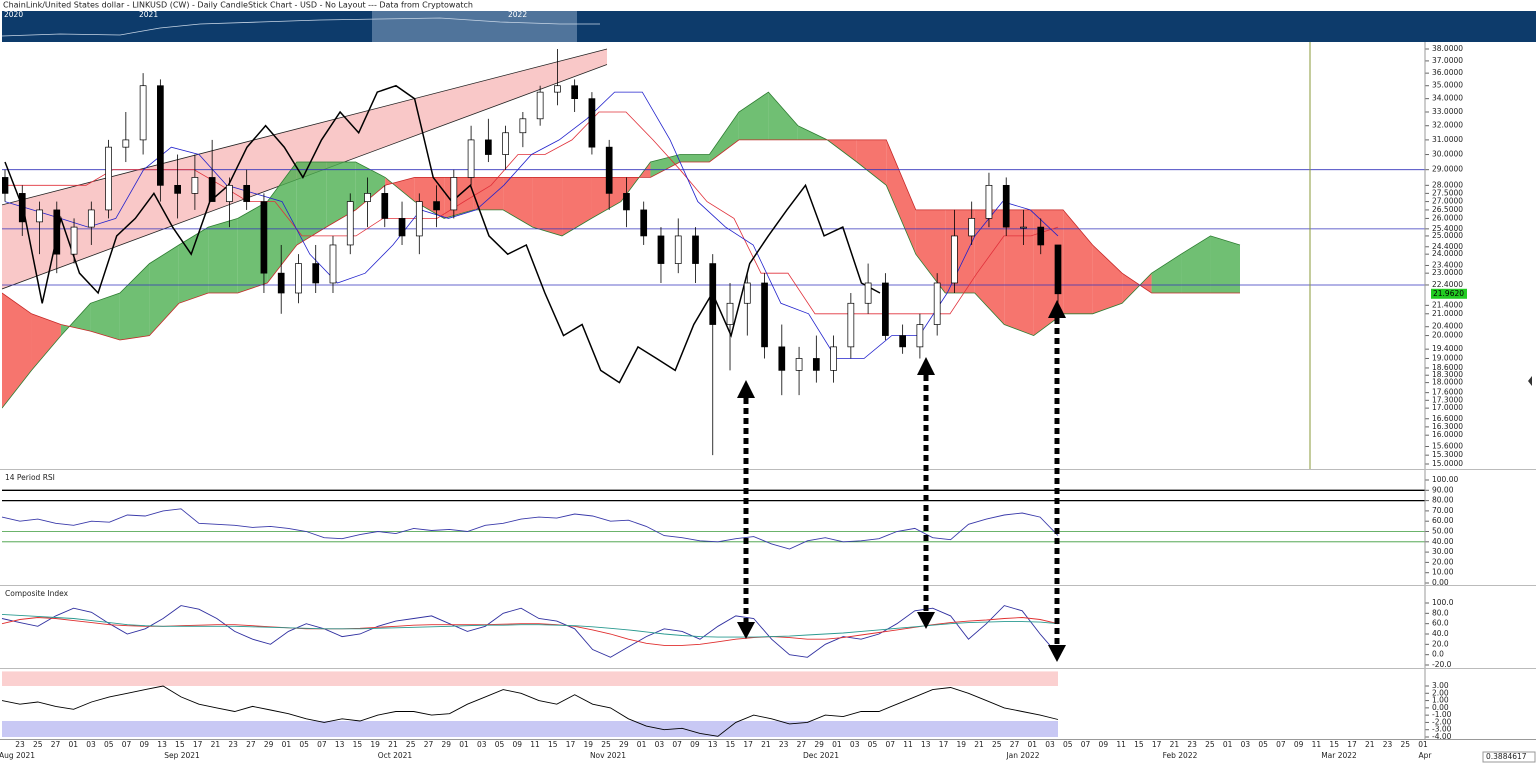  I want to click on y-tick-label: 20.0000, so click(1447, 335).